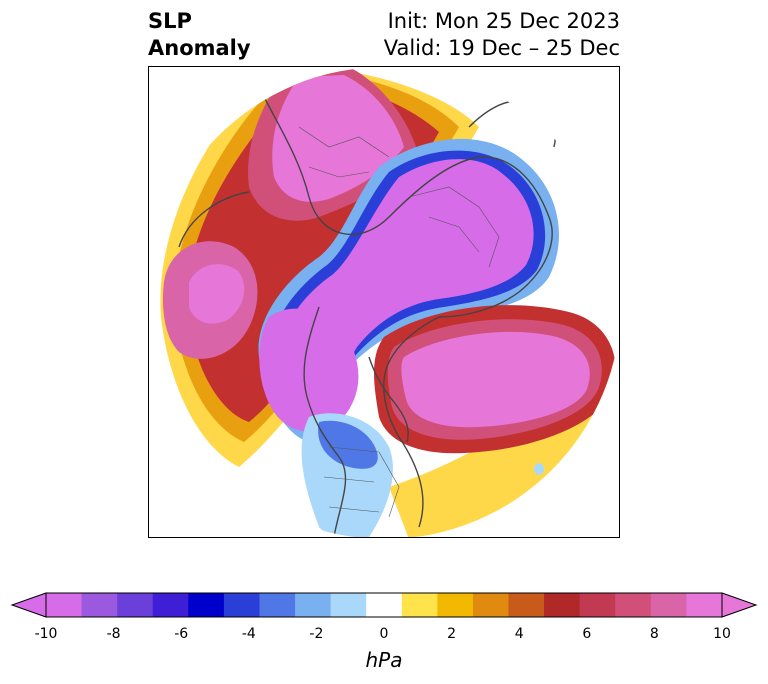 Image resolution: width=768 pixels, height=684 pixels. What do you see at coordinates (739, 605) in the screenshot?
I see `colorbar-extend-high` at bounding box center [739, 605].